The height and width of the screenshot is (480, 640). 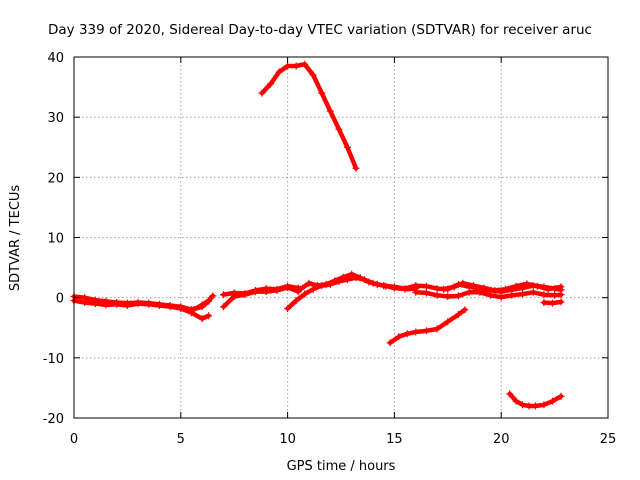 I want to click on x-tick-label: 20, so click(x=501, y=439).